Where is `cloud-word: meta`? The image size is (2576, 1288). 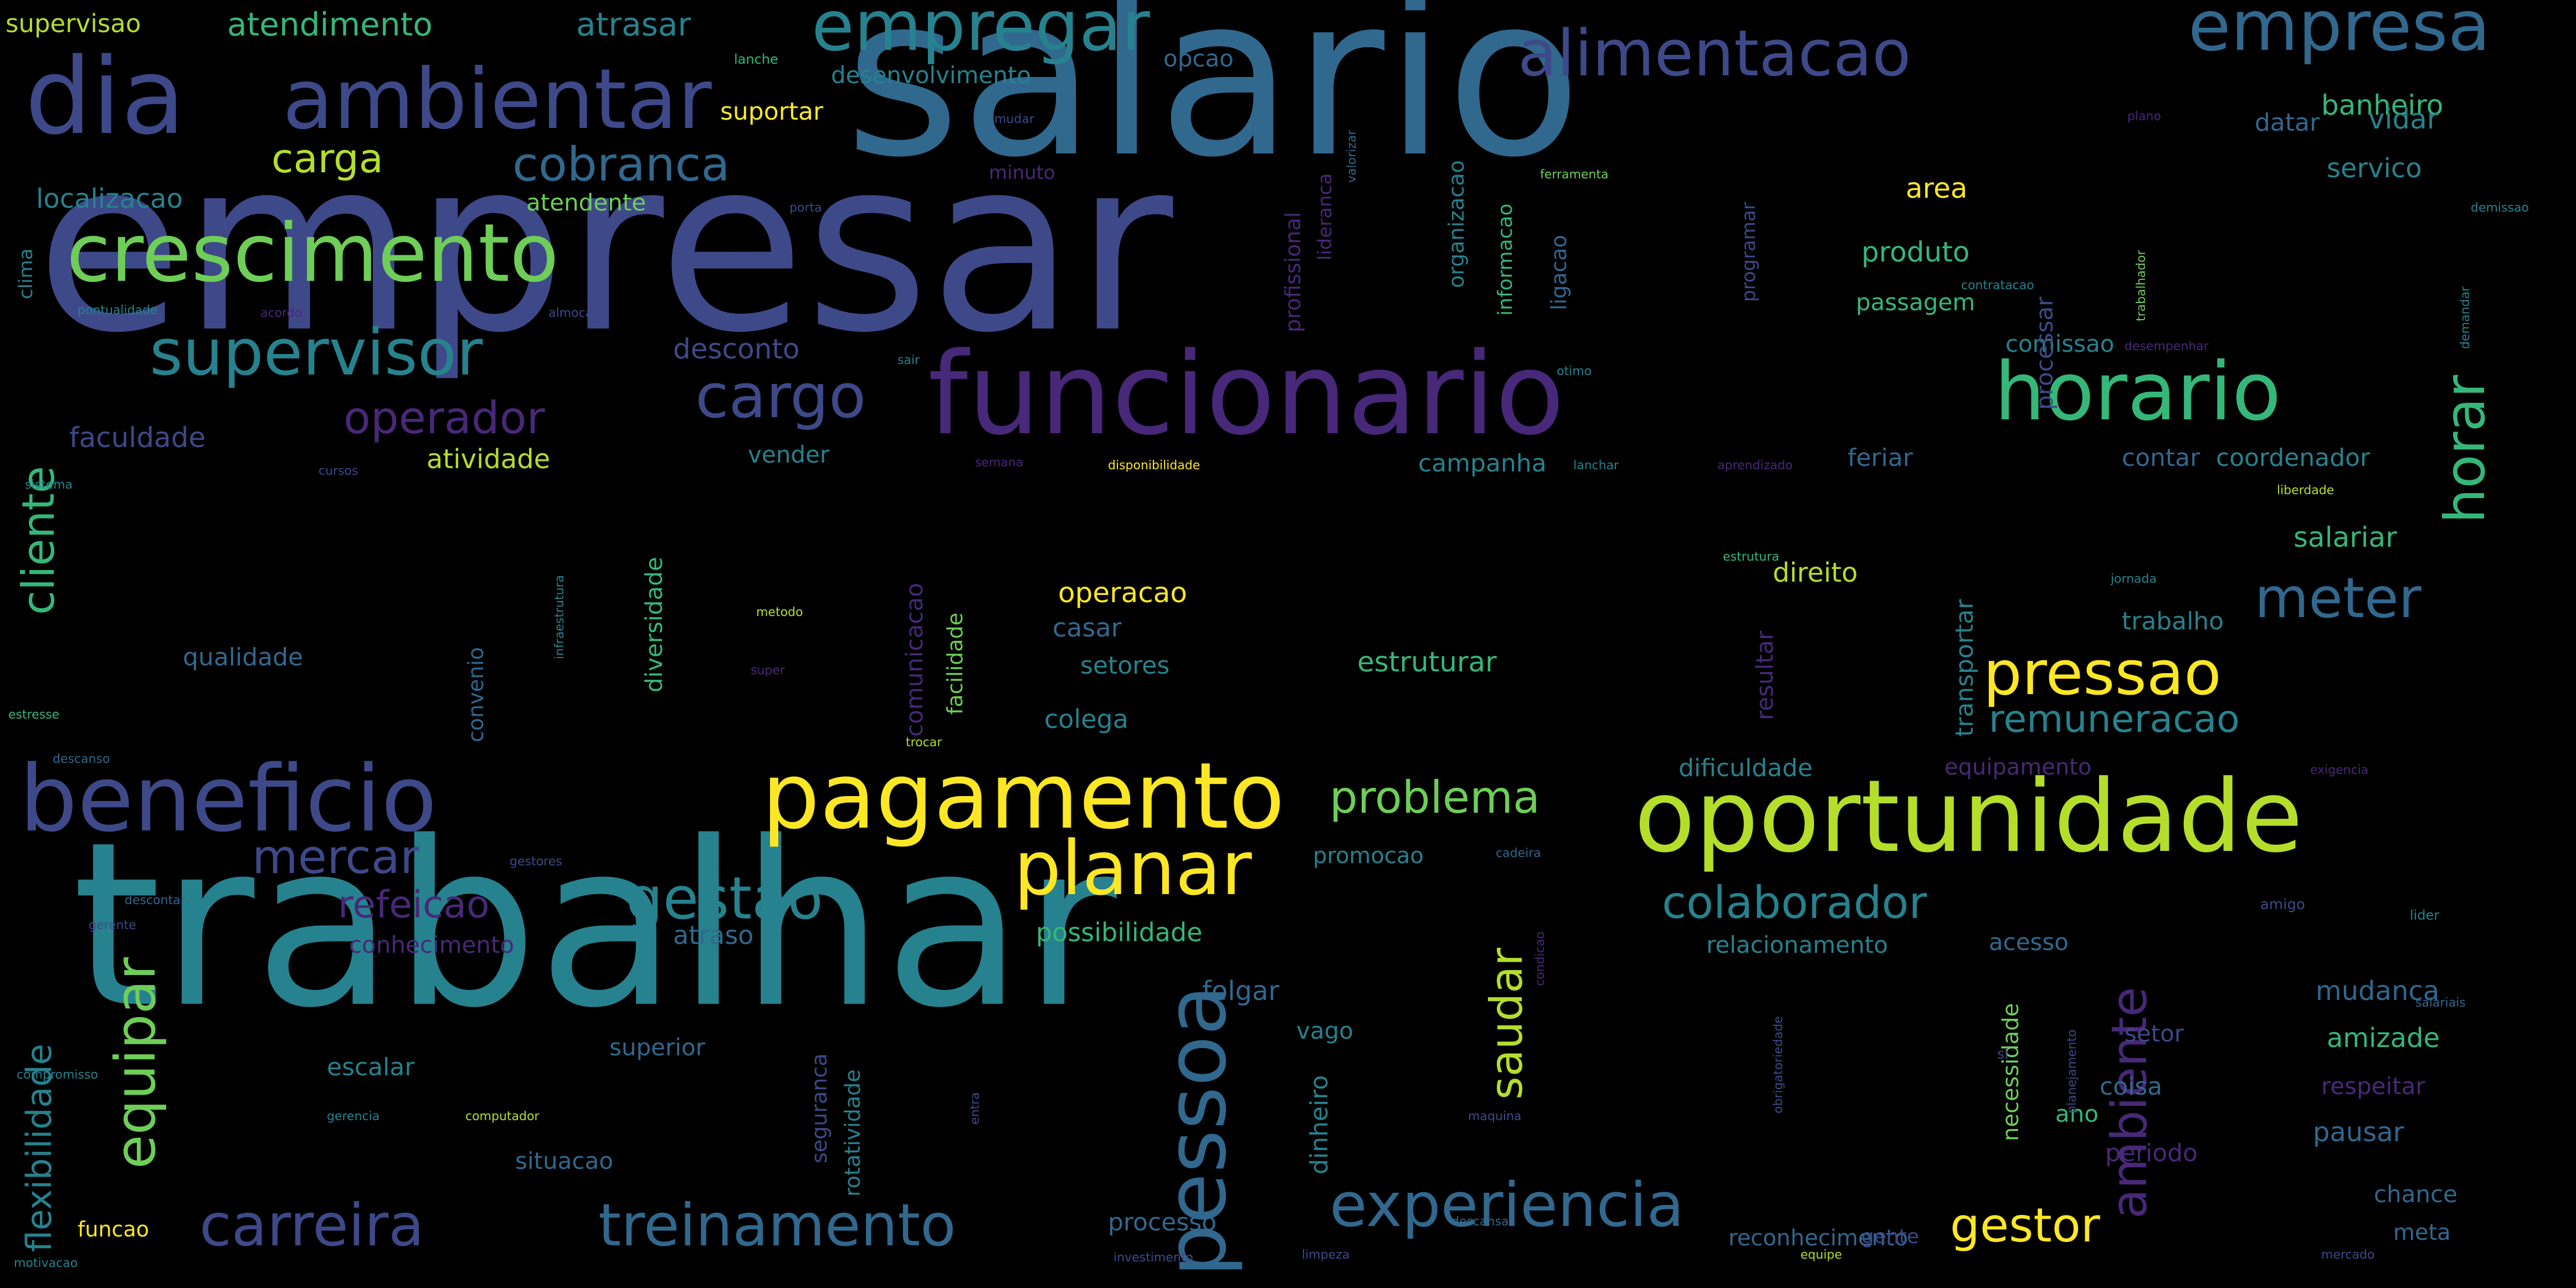 cloud-word: meta is located at coordinates (2422, 1232).